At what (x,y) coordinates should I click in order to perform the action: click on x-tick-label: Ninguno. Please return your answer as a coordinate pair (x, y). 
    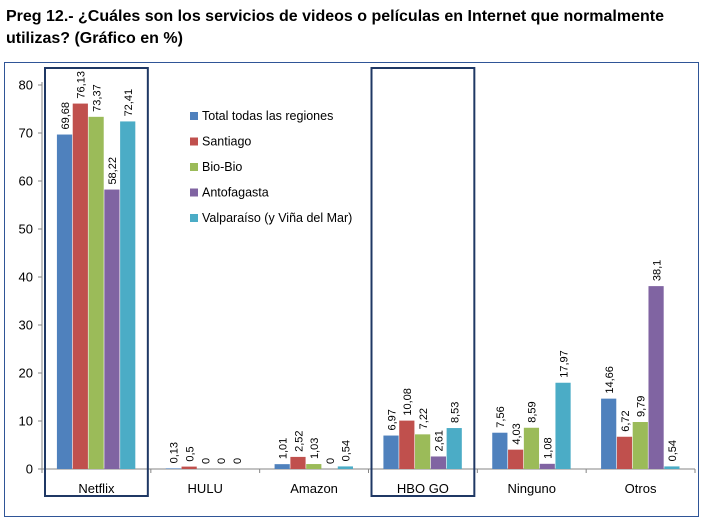
    Looking at the image, I should click on (532, 488).